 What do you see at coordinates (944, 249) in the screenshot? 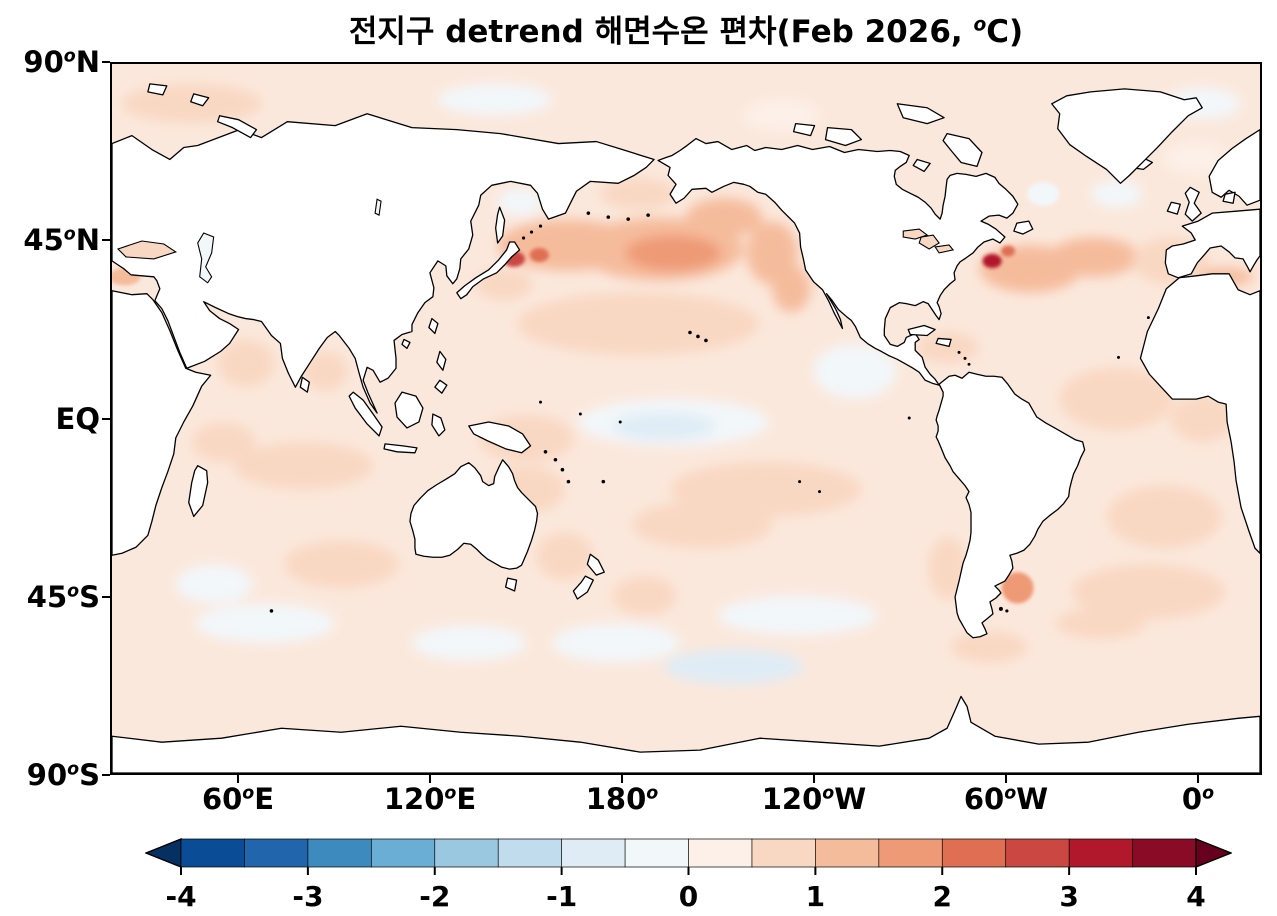
I see `lake-erie-ontario` at bounding box center [944, 249].